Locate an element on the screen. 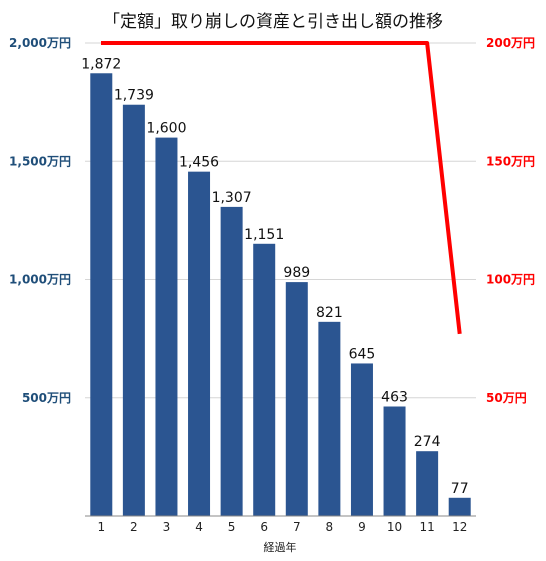  bar-data-label: 1,307 is located at coordinates (232, 198).